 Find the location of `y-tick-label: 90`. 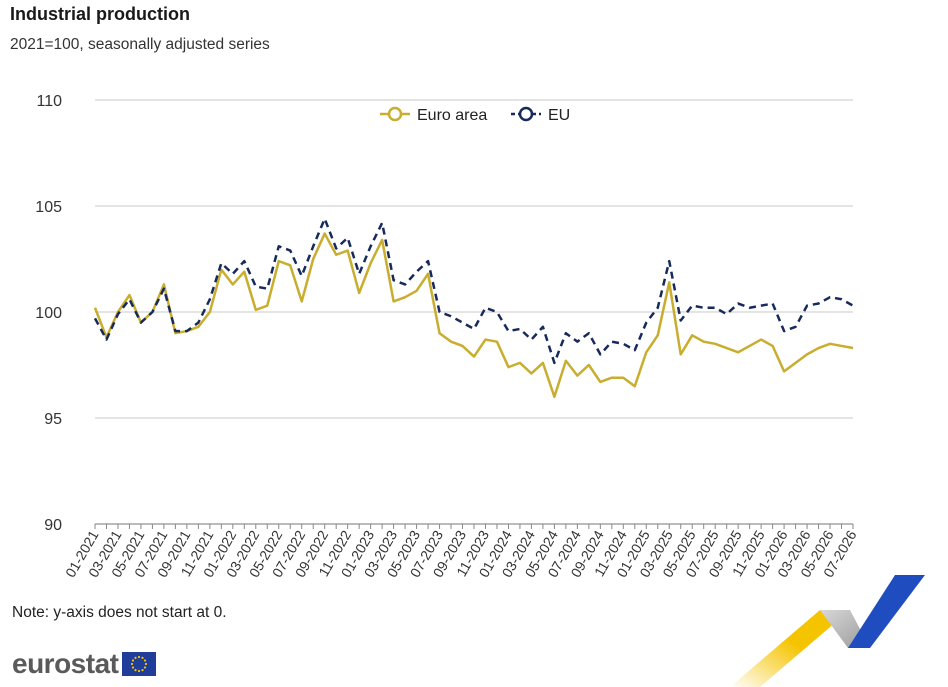

y-tick-label: 90 is located at coordinates (53, 525).